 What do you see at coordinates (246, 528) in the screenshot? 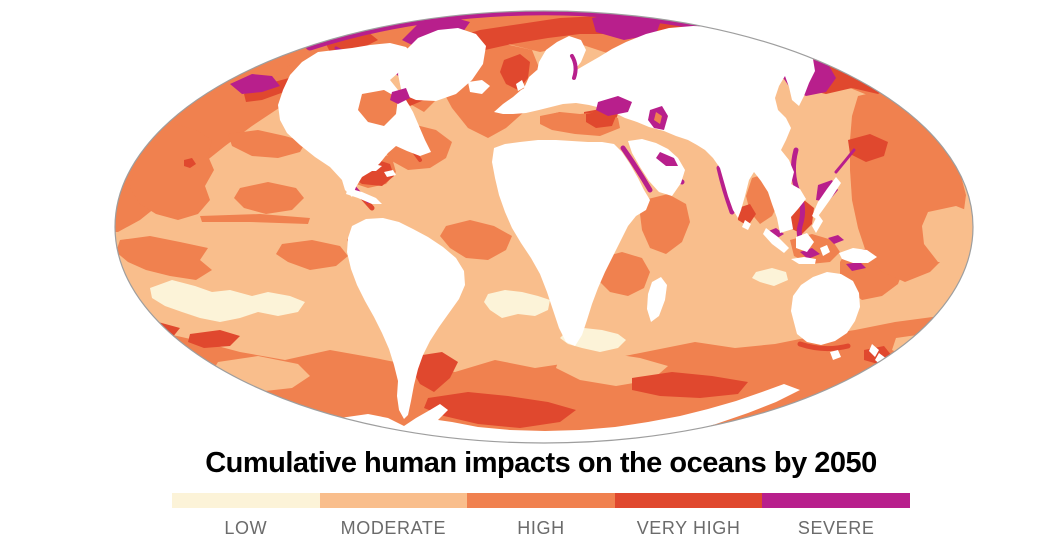
I see `legend-label-low: LOW` at bounding box center [246, 528].